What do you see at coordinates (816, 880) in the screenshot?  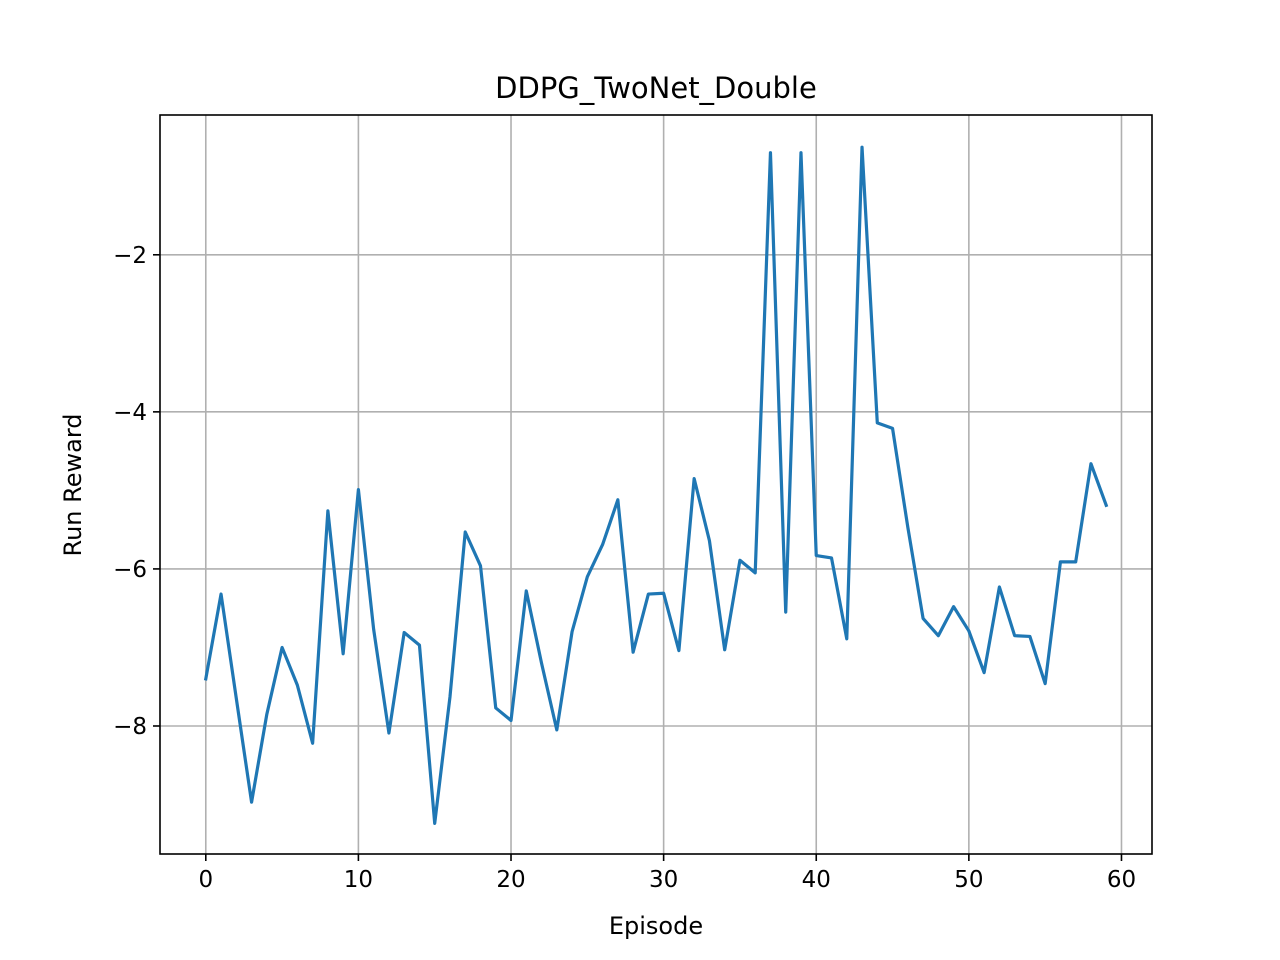 I see `x-tick-label: 40` at bounding box center [816, 880].